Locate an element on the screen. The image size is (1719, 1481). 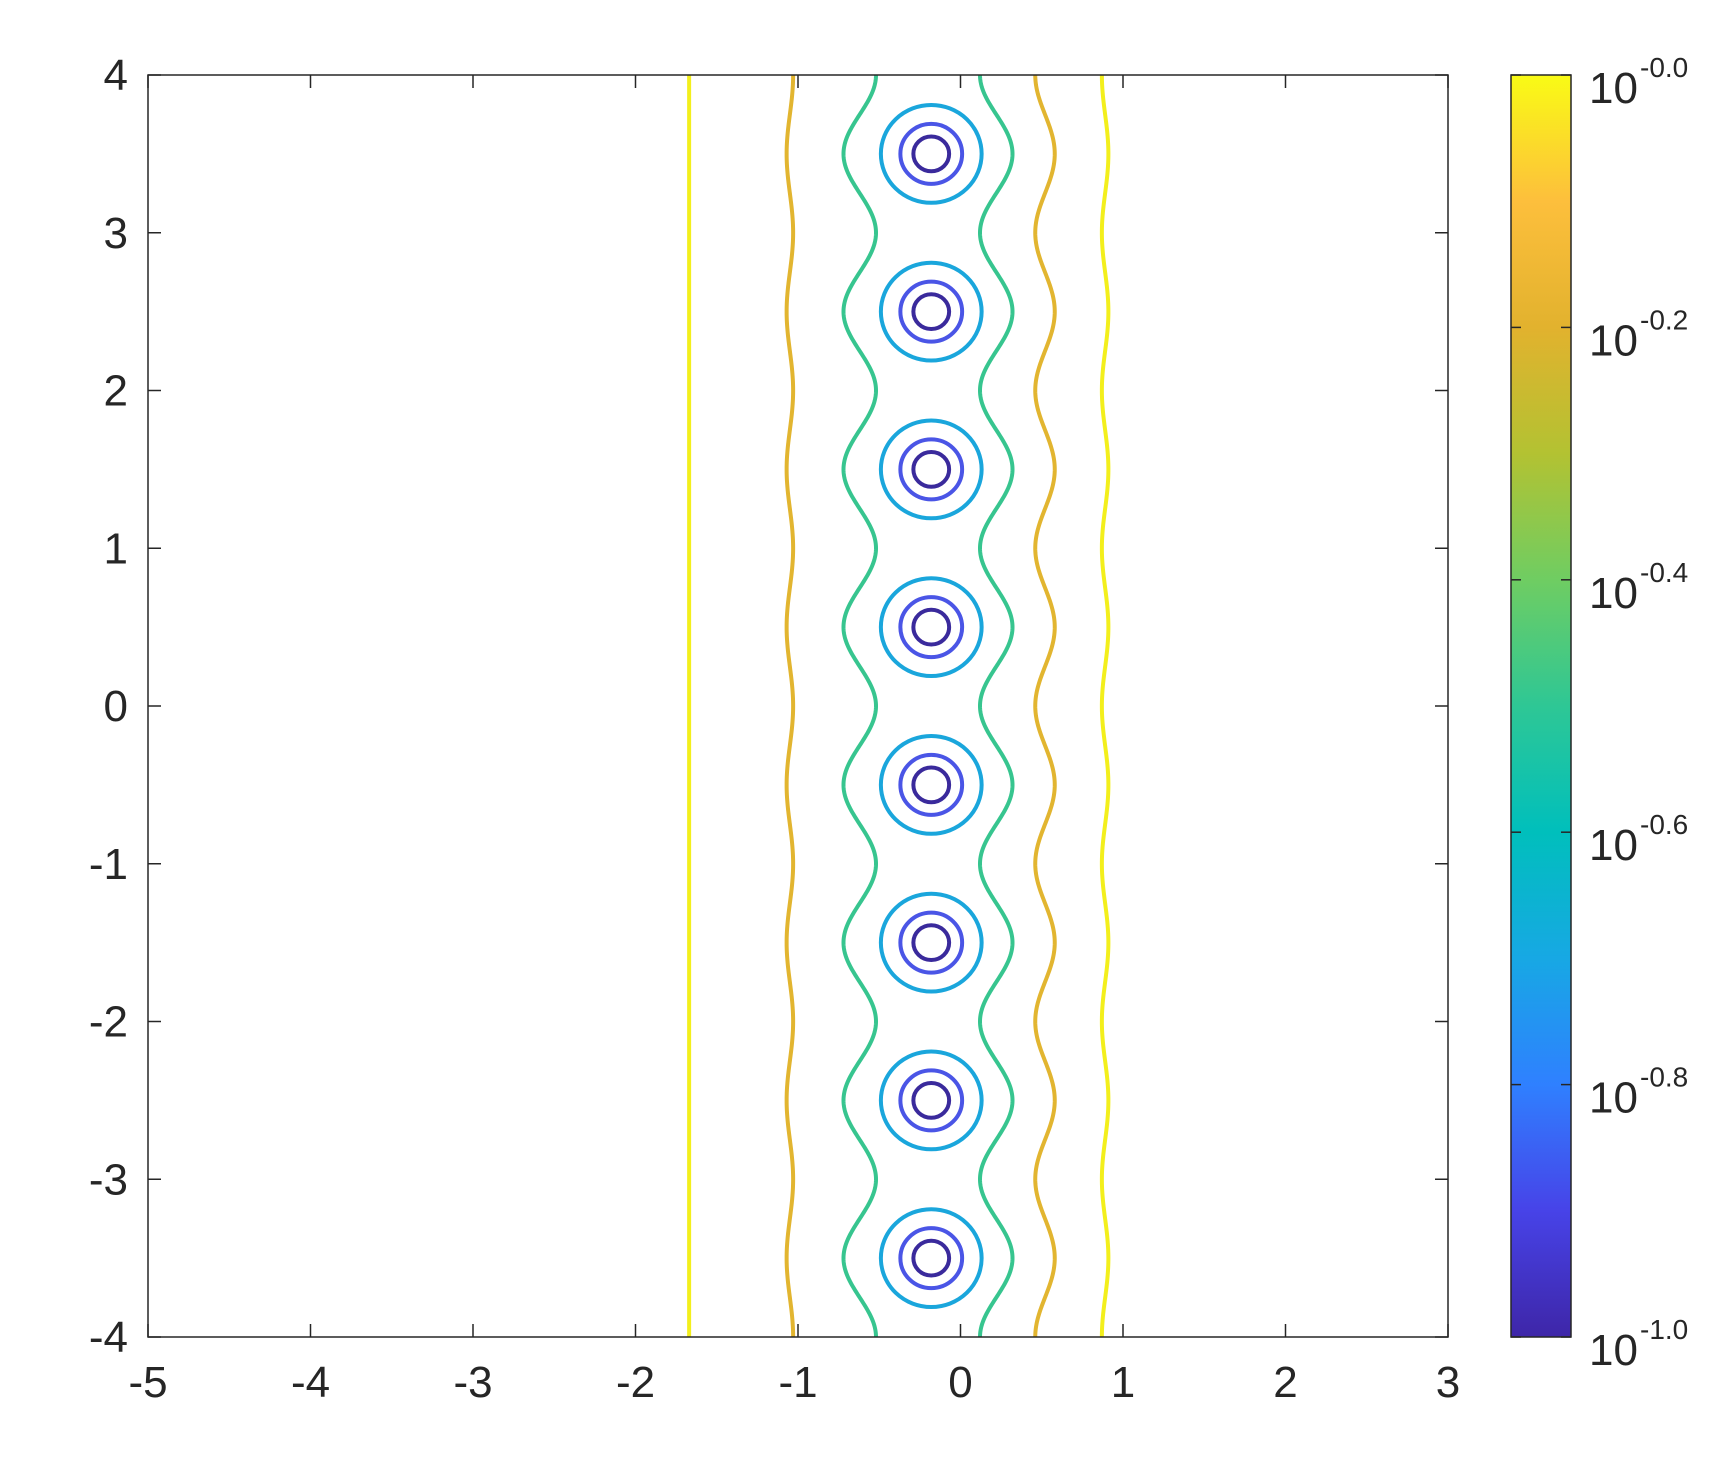
colorbar-tick-exponent: -0.6 is located at coordinates (1664, 824).